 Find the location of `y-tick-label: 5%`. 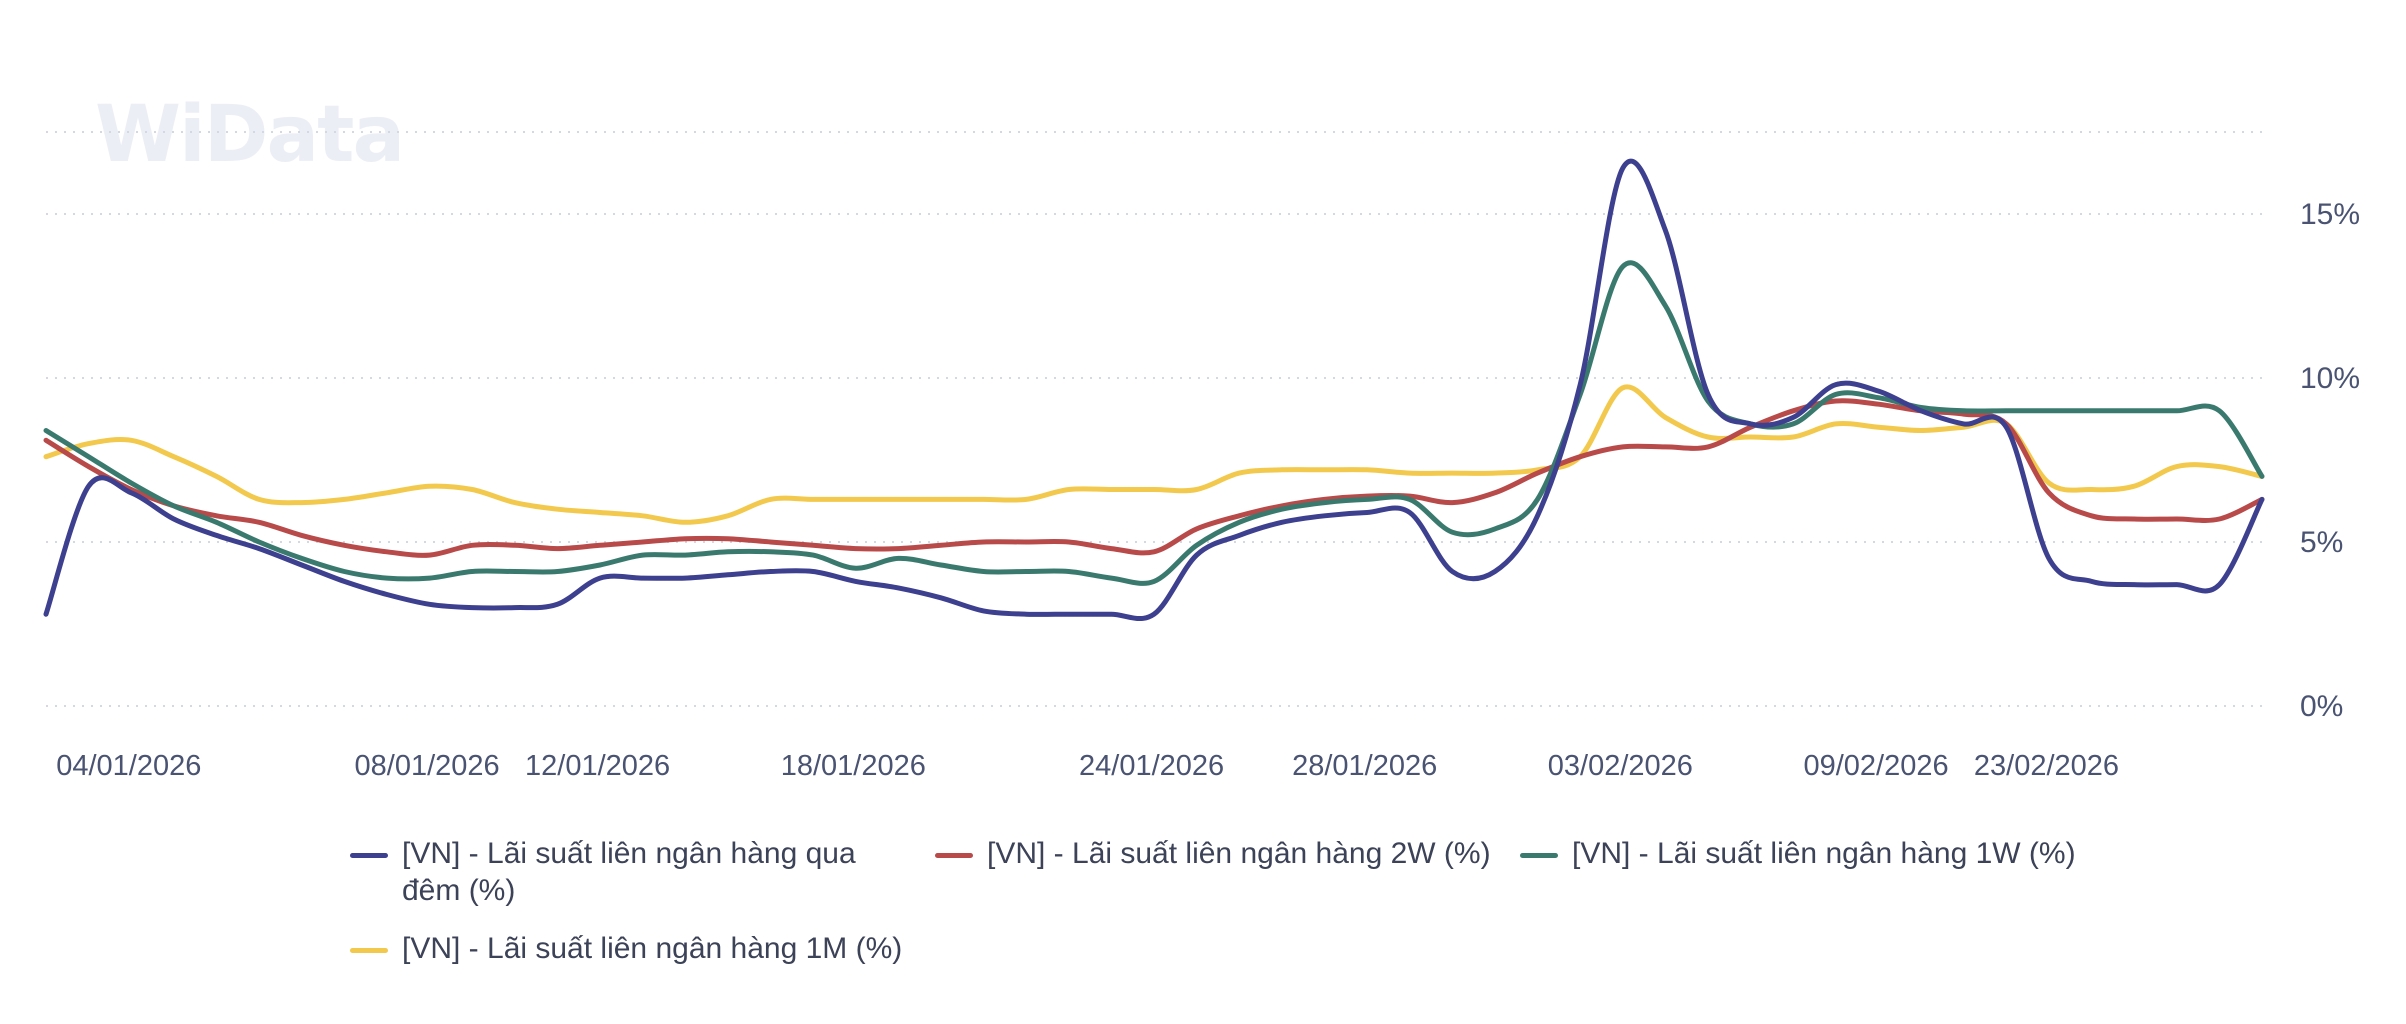

y-tick-label: 5% is located at coordinates (2321, 542).